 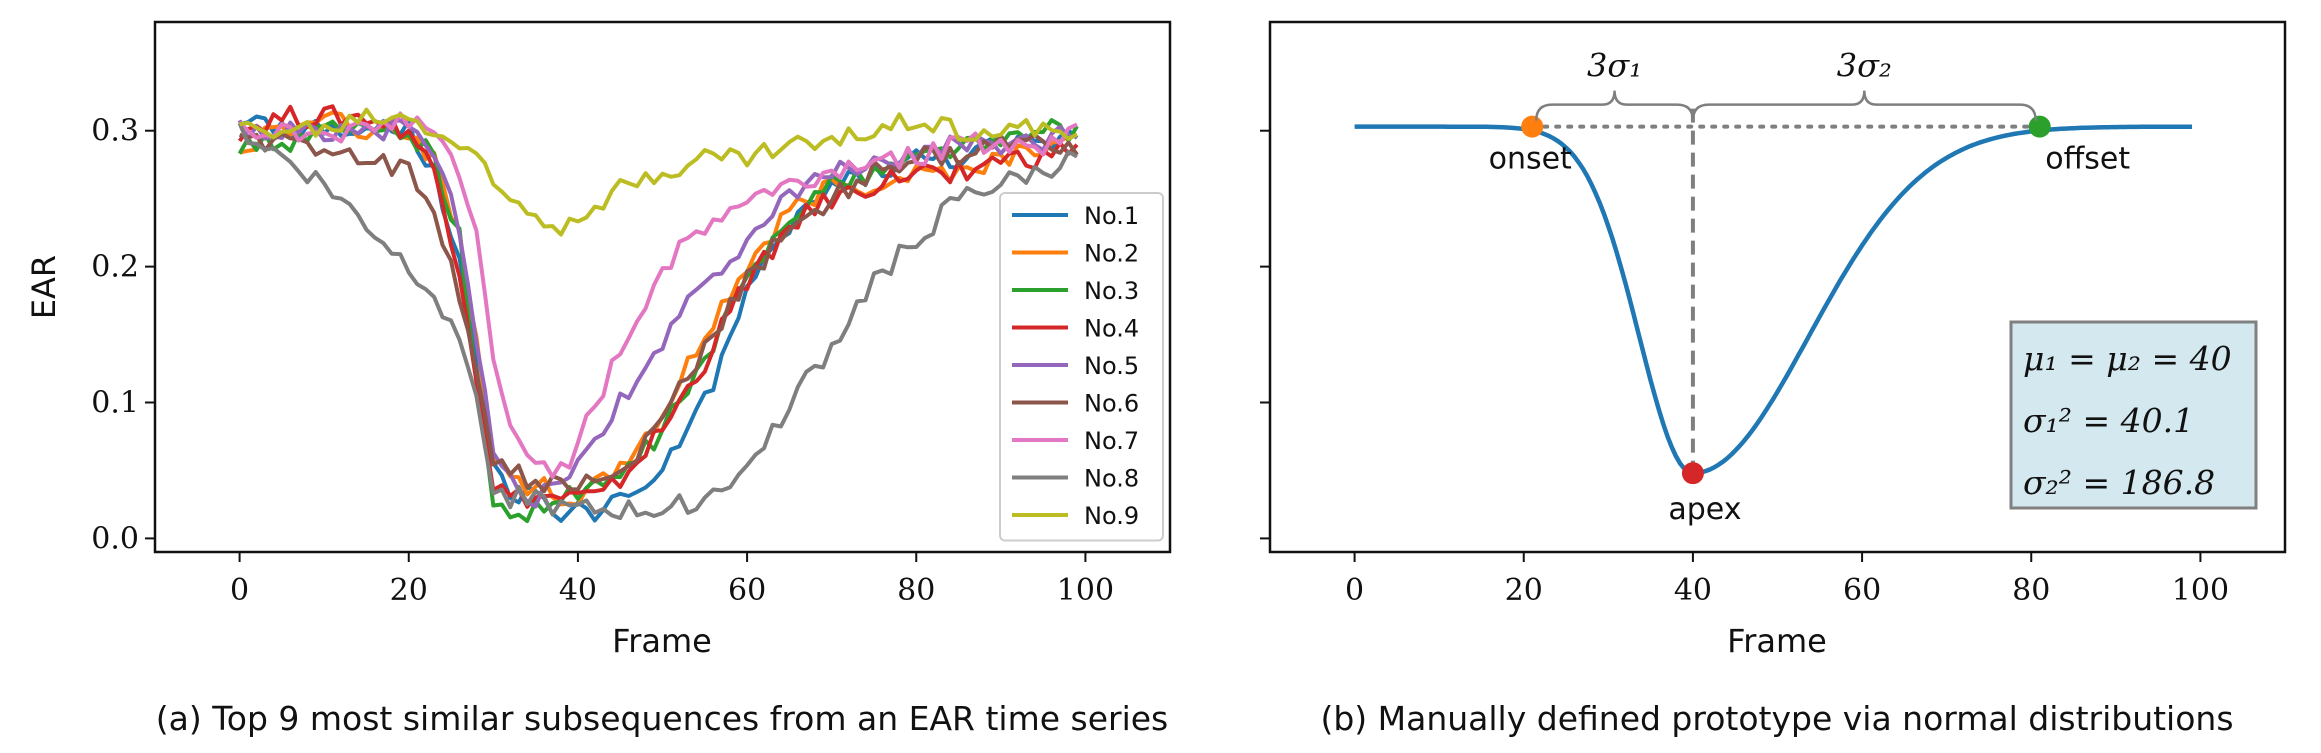 I want to click on panel-b-x-tick-label: 40, so click(x=1693, y=590).